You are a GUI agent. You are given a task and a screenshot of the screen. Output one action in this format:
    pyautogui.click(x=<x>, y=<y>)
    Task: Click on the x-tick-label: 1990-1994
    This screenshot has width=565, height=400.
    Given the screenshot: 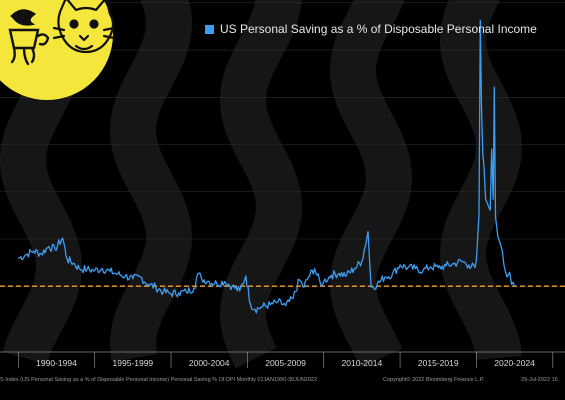 What is the action you would take?
    pyautogui.click(x=56, y=363)
    